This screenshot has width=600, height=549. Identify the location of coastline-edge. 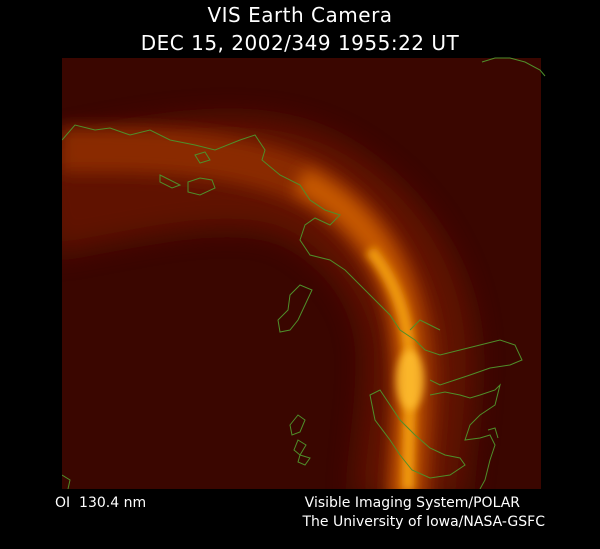
(513, 67).